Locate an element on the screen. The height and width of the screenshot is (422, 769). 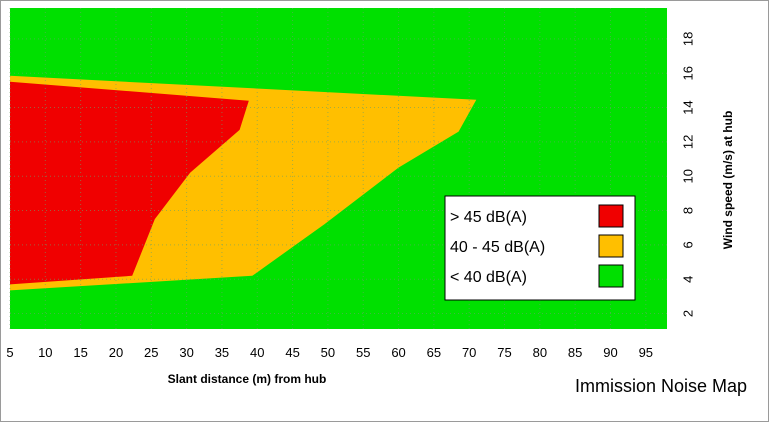
y-tick-label: 2 is located at coordinates (688, 313).